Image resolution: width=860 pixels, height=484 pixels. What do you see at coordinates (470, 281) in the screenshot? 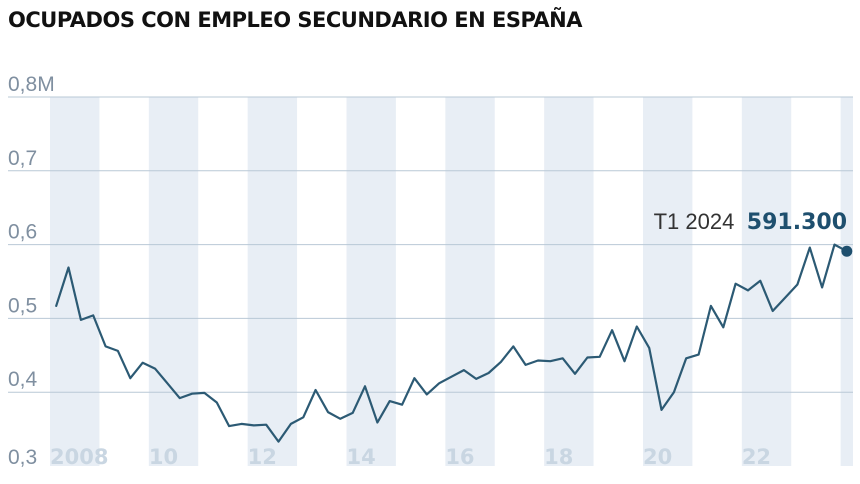
I see `year-band-2016` at bounding box center [470, 281].